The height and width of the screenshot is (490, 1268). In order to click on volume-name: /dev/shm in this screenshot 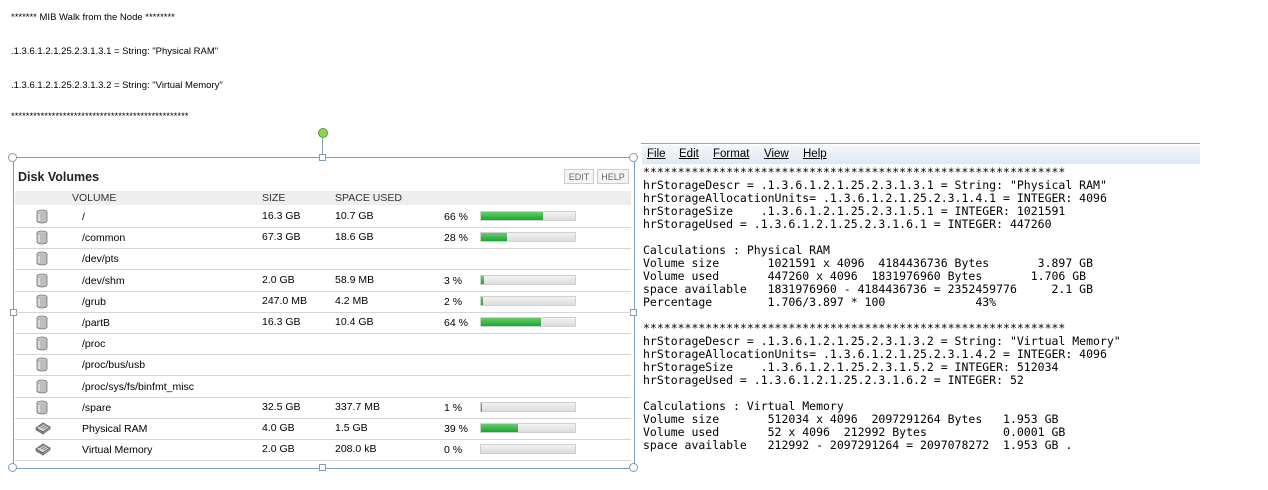, I will do `click(103, 280)`.